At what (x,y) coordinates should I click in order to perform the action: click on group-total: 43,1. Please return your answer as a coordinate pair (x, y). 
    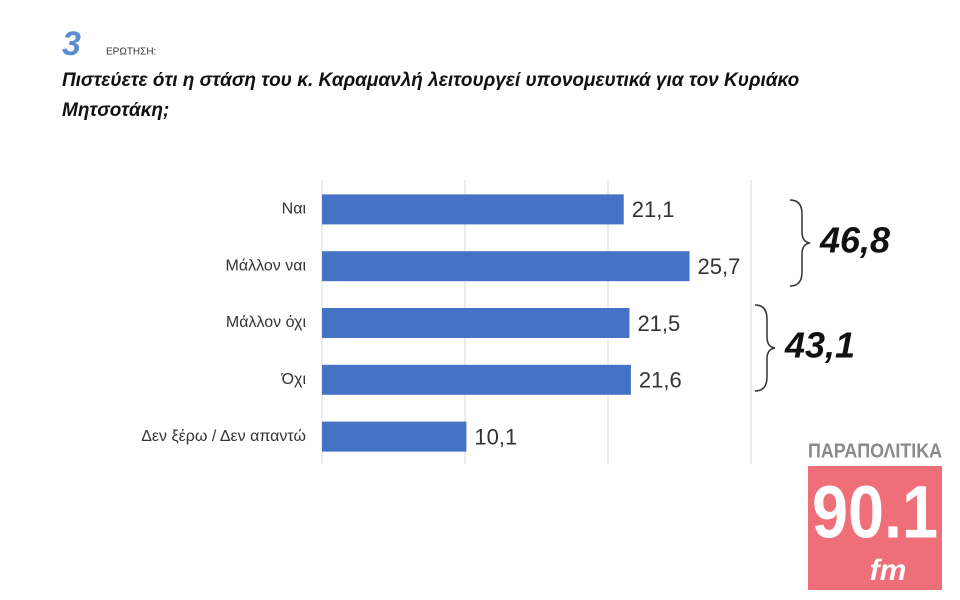
    Looking at the image, I should click on (819, 345).